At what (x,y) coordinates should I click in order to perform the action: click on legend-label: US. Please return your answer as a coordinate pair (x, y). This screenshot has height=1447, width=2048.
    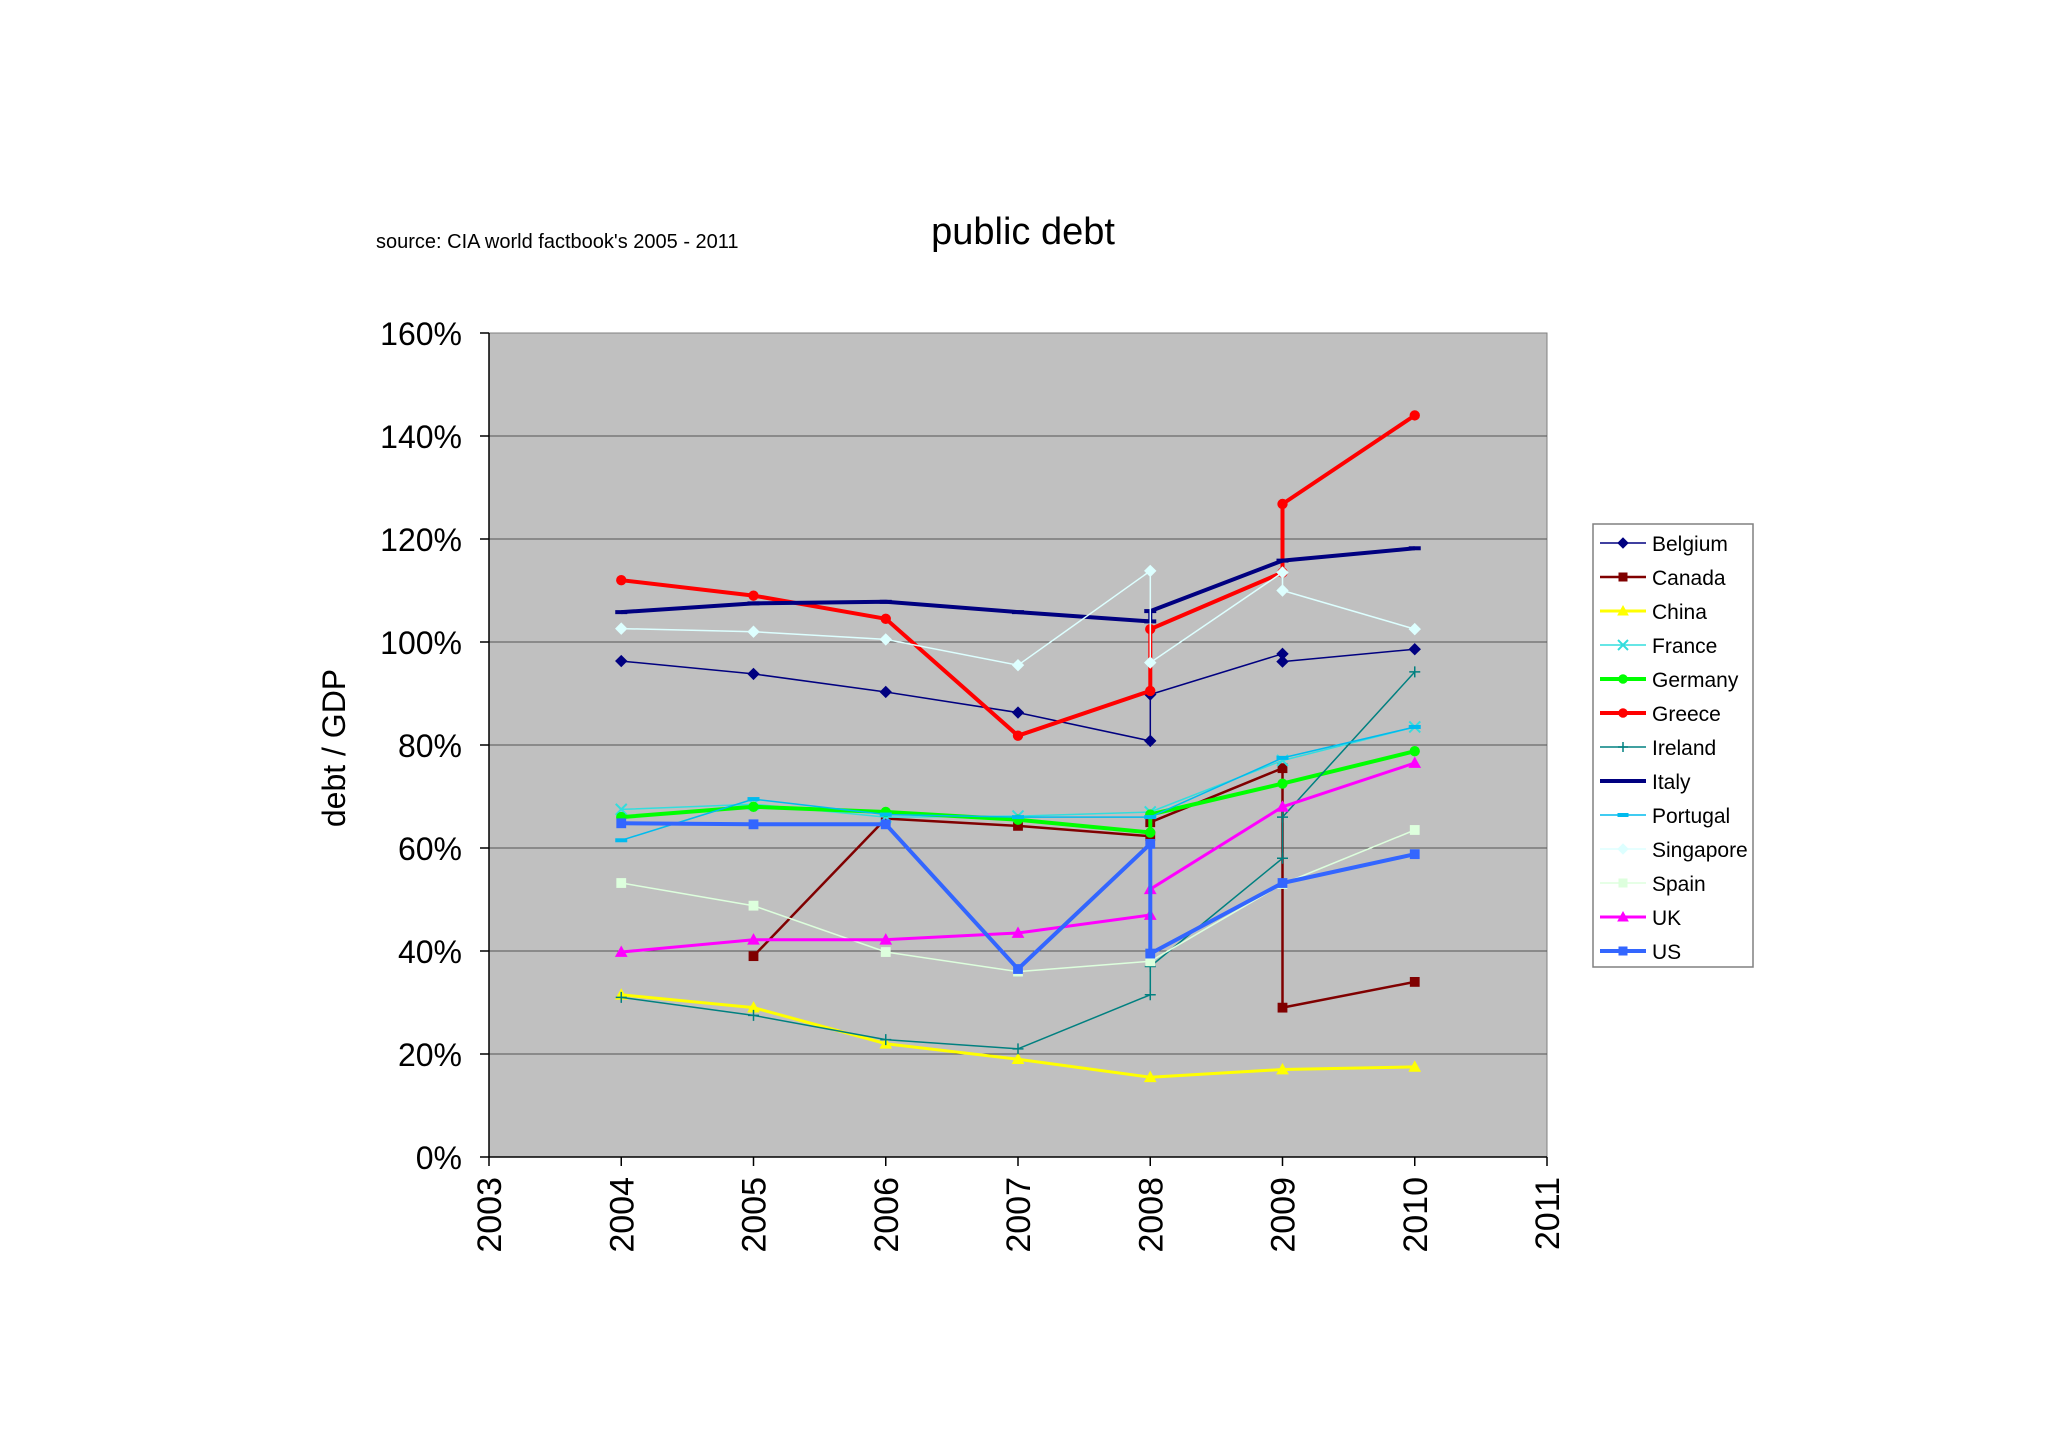
    Looking at the image, I should click on (1666, 952).